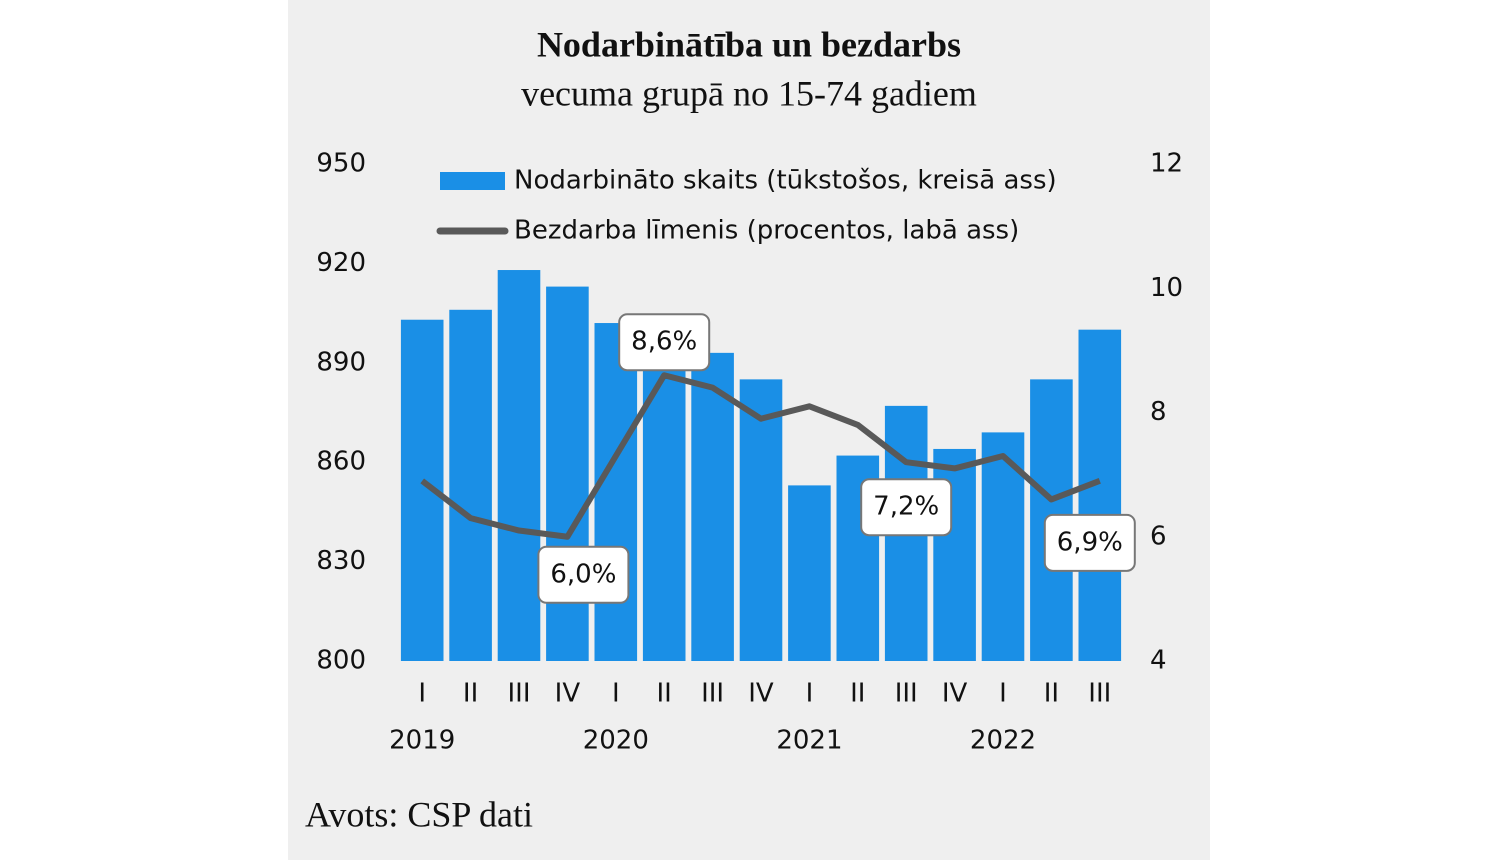  Describe the element at coordinates (1003, 741) in the screenshot. I see `x-group-label: 2022` at that location.